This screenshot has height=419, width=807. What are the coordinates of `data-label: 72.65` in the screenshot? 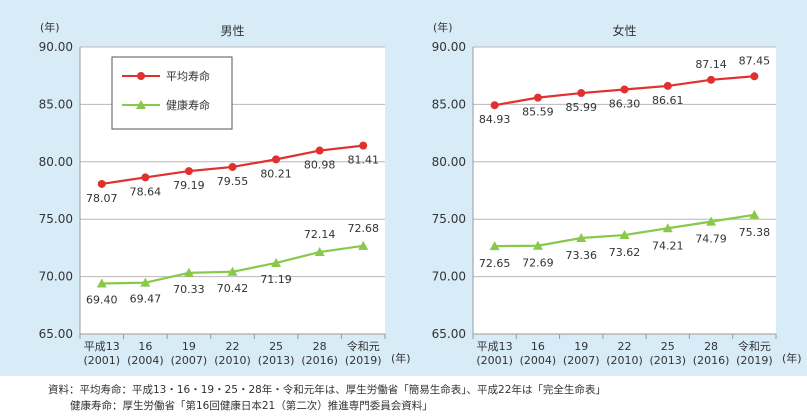 It's located at (495, 263).